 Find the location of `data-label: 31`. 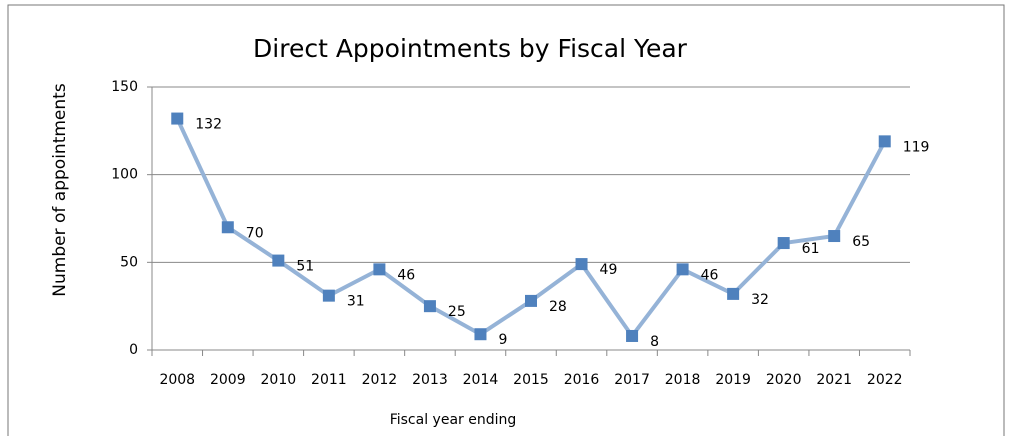

data-label: 31 is located at coordinates (356, 302).